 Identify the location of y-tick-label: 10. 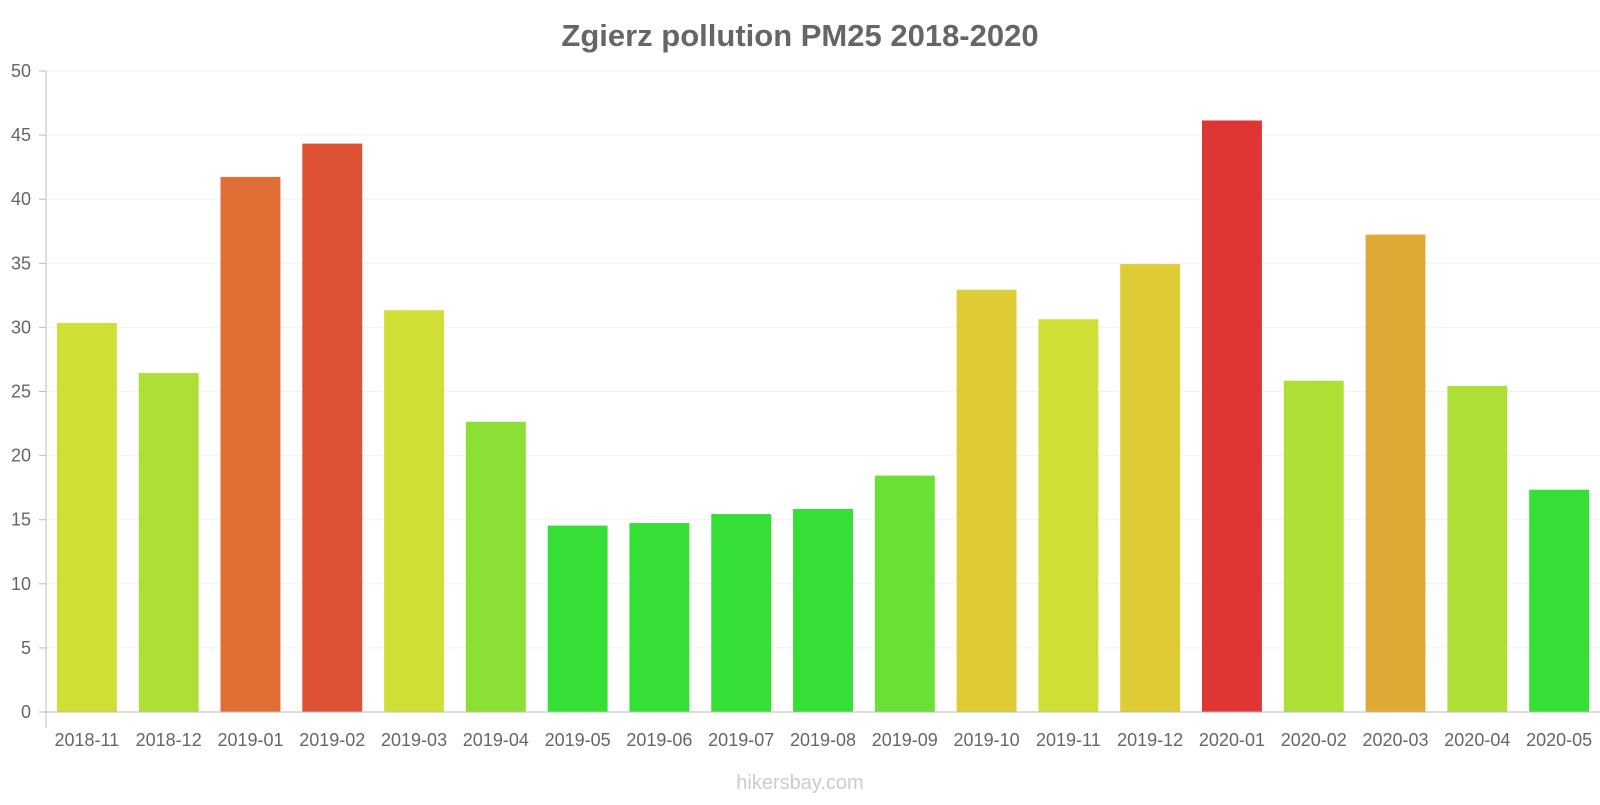
(21, 584).